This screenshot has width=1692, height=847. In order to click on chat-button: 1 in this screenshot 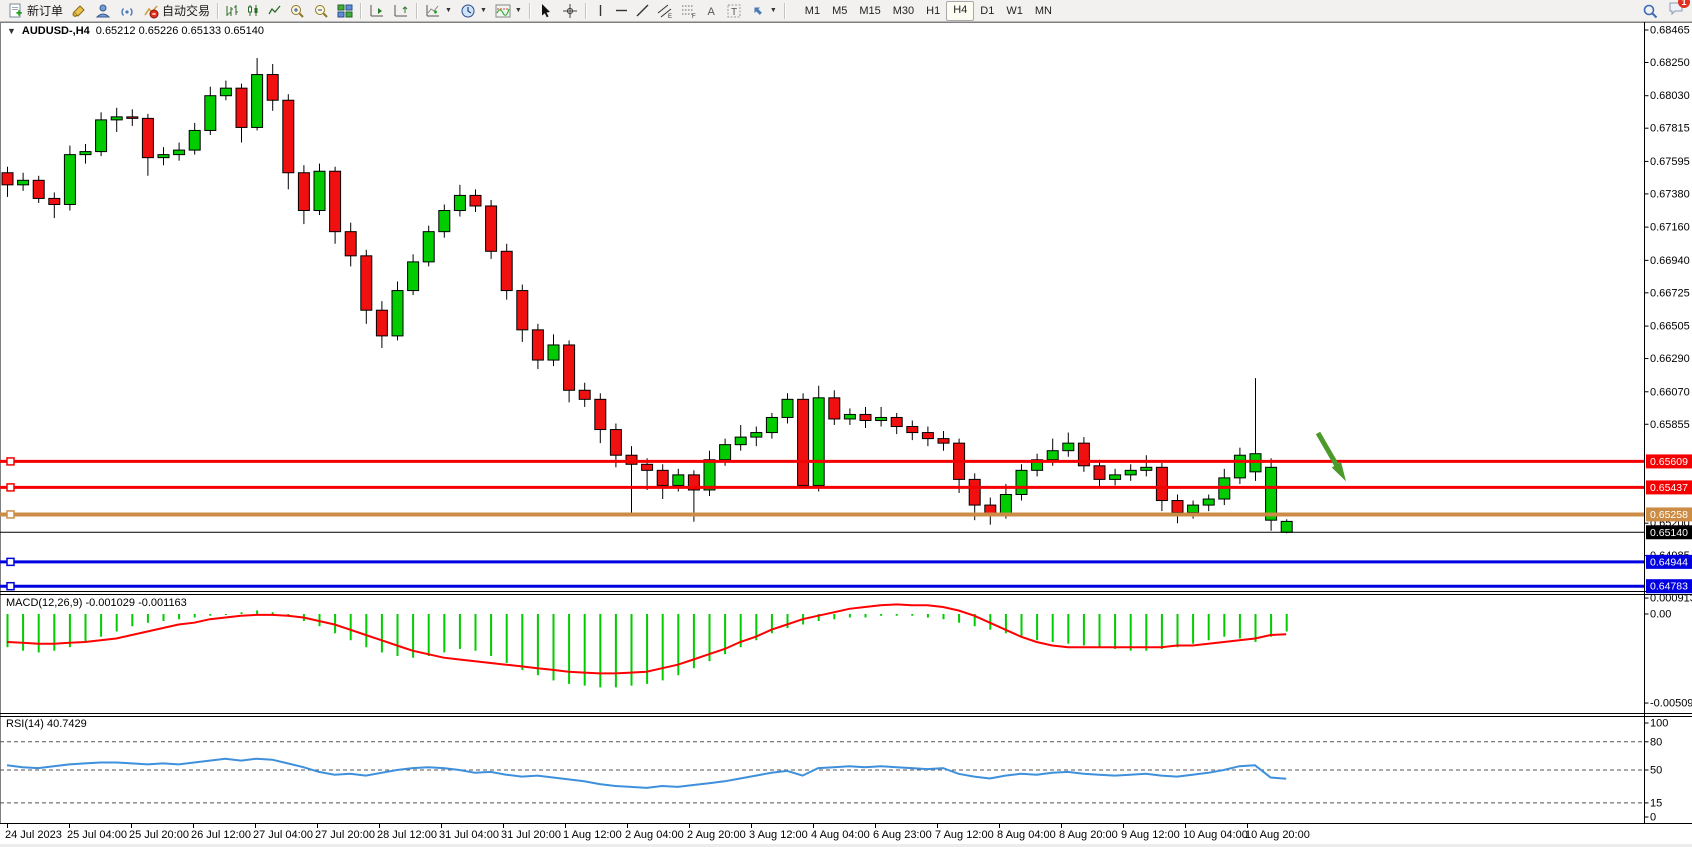, I will do `click(1679, 10)`.